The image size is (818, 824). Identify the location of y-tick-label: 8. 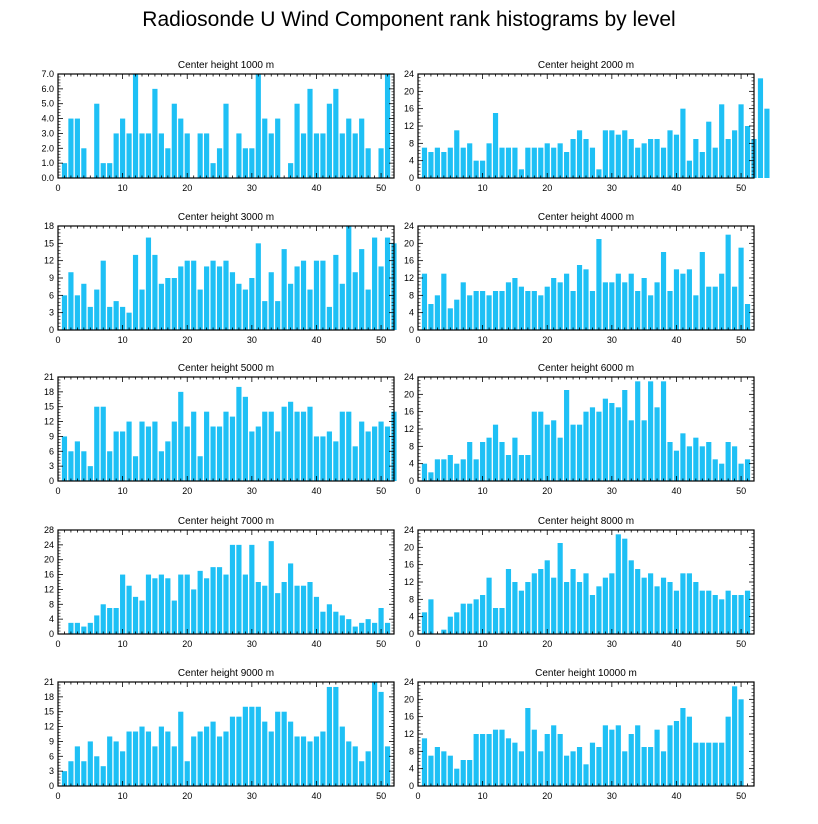
(411, 751).